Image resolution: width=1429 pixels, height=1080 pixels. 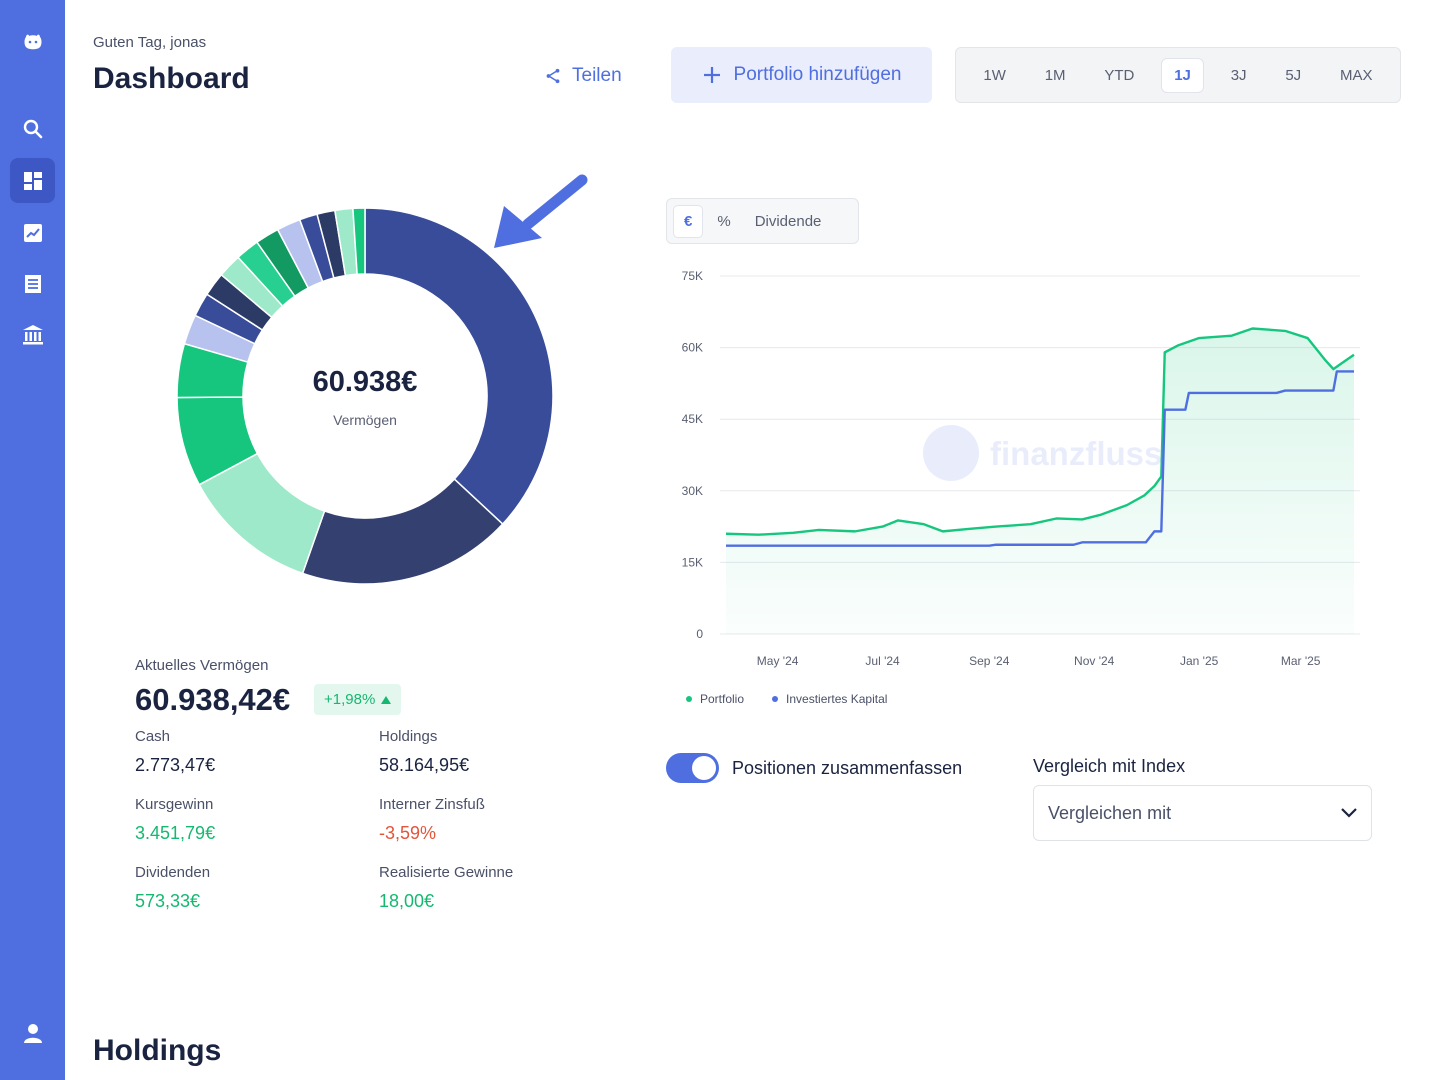 I want to click on y-tick-label: 15K, so click(x=692, y=562).